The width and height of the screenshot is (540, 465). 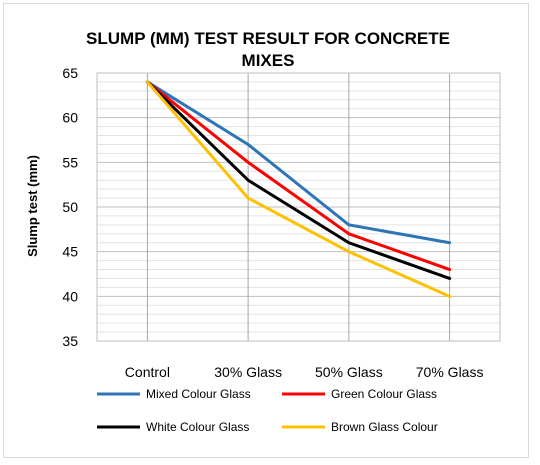 I want to click on y-tick-label: 50, so click(x=70, y=207).